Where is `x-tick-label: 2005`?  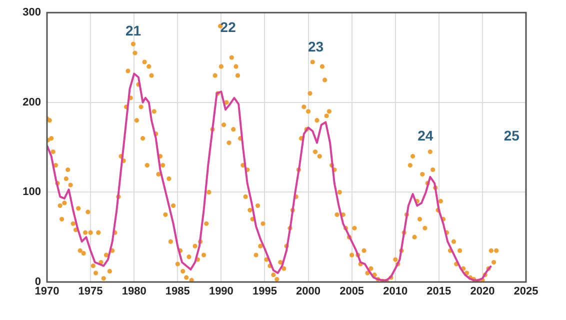 x-tick-label: 2005 is located at coordinates (352, 292).